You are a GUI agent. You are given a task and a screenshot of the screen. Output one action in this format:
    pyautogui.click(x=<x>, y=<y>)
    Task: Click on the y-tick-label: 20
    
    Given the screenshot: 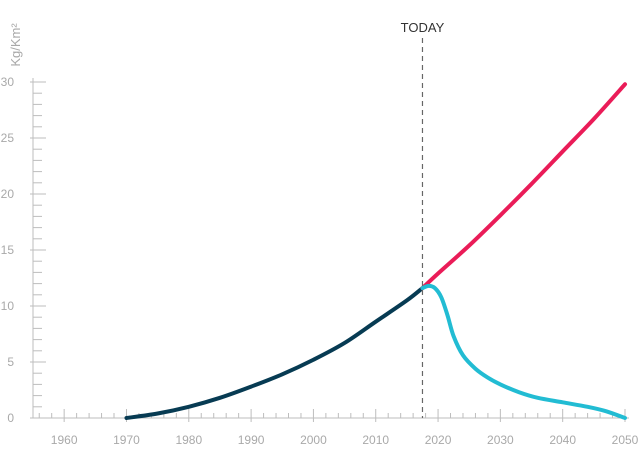 What is the action you would take?
    pyautogui.click(x=8, y=194)
    